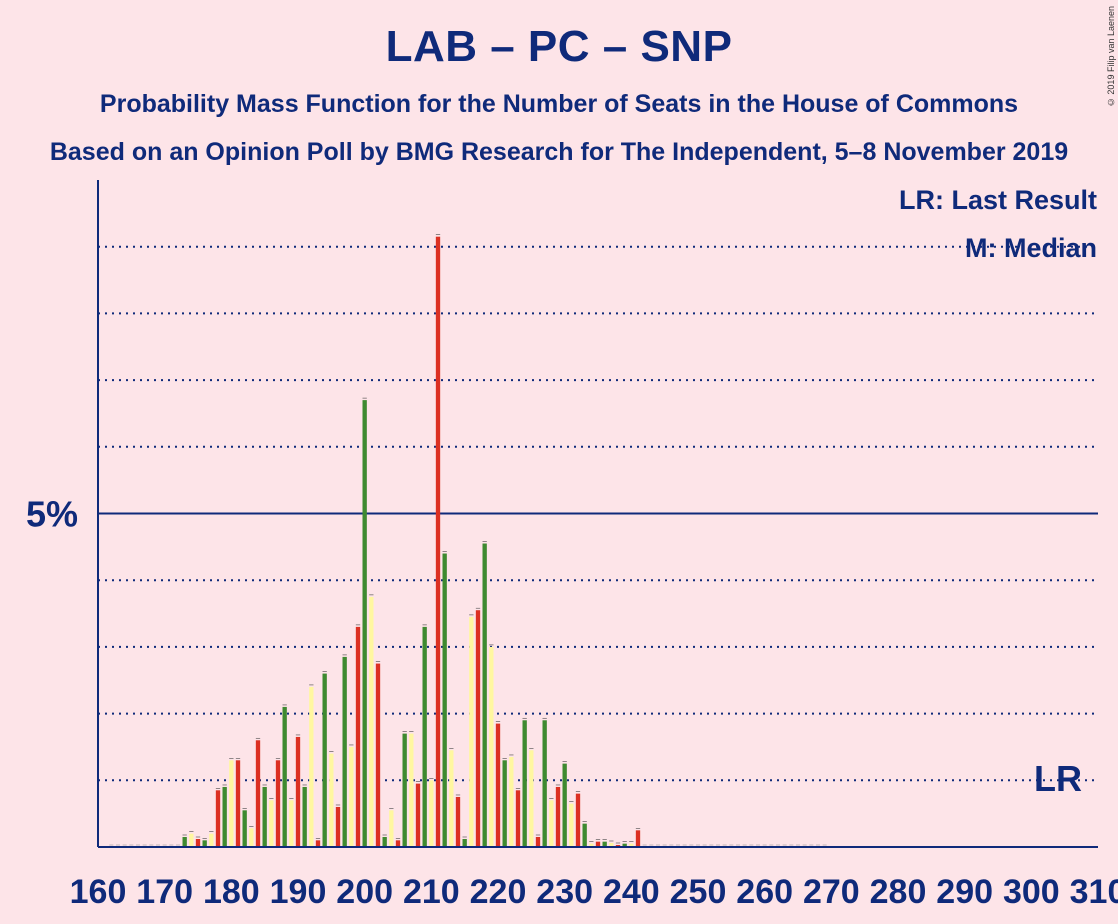 Image resolution: width=1118 pixels, height=924 pixels. Describe the element at coordinates (998, 200) in the screenshot. I see `legend-last-result: LR: Last Result` at that location.